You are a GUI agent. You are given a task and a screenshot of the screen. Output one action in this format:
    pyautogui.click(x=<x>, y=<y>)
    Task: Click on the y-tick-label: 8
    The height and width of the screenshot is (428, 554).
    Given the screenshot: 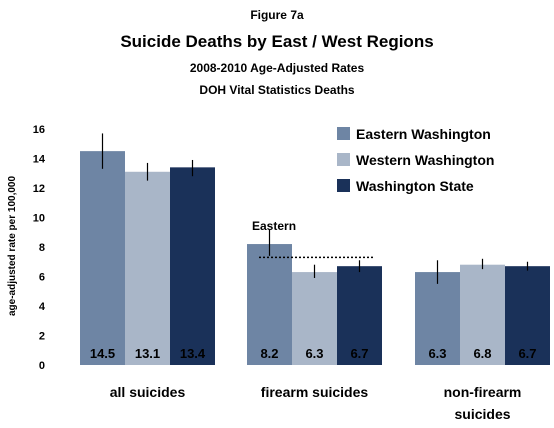 What is the action you would take?
    pyautogui.click(x=42, y=248)
    